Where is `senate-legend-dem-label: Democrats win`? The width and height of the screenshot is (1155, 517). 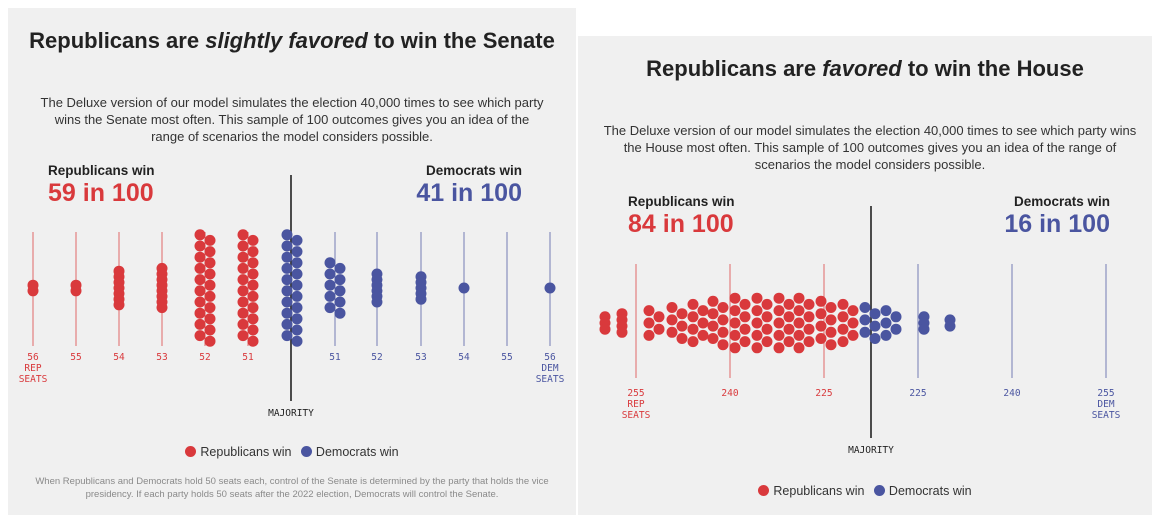
senate-legend-dem-label: Democrats win is located at coordinates (357, 452).